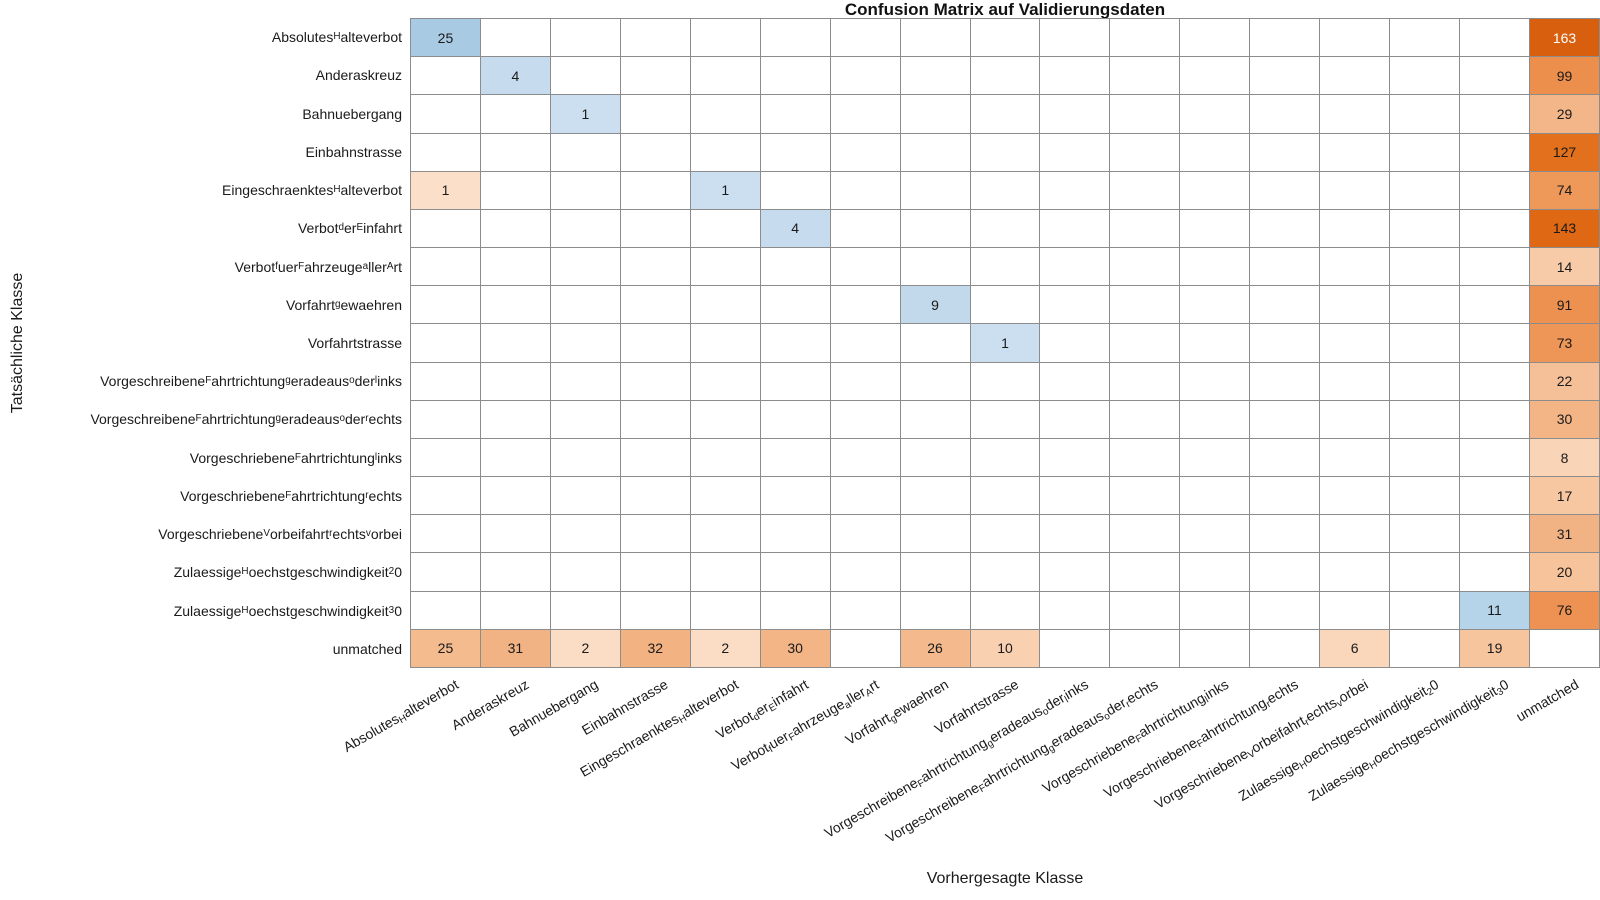 This screenshot has height=900, width=1600. Describe the element at coordinates (445, 38) in the screenshot. I see `matrix-cell: 25` at that location.